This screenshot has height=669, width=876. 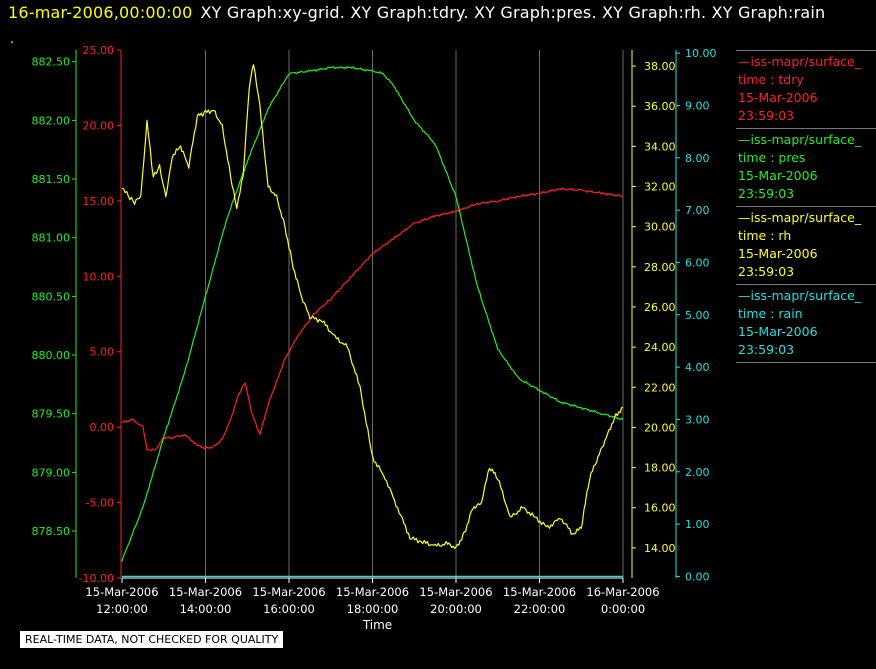 What do you see at coordinates (772, 157) in the screenshot?
I see `legend-field: time : pres` at bounding box center [772, 157].